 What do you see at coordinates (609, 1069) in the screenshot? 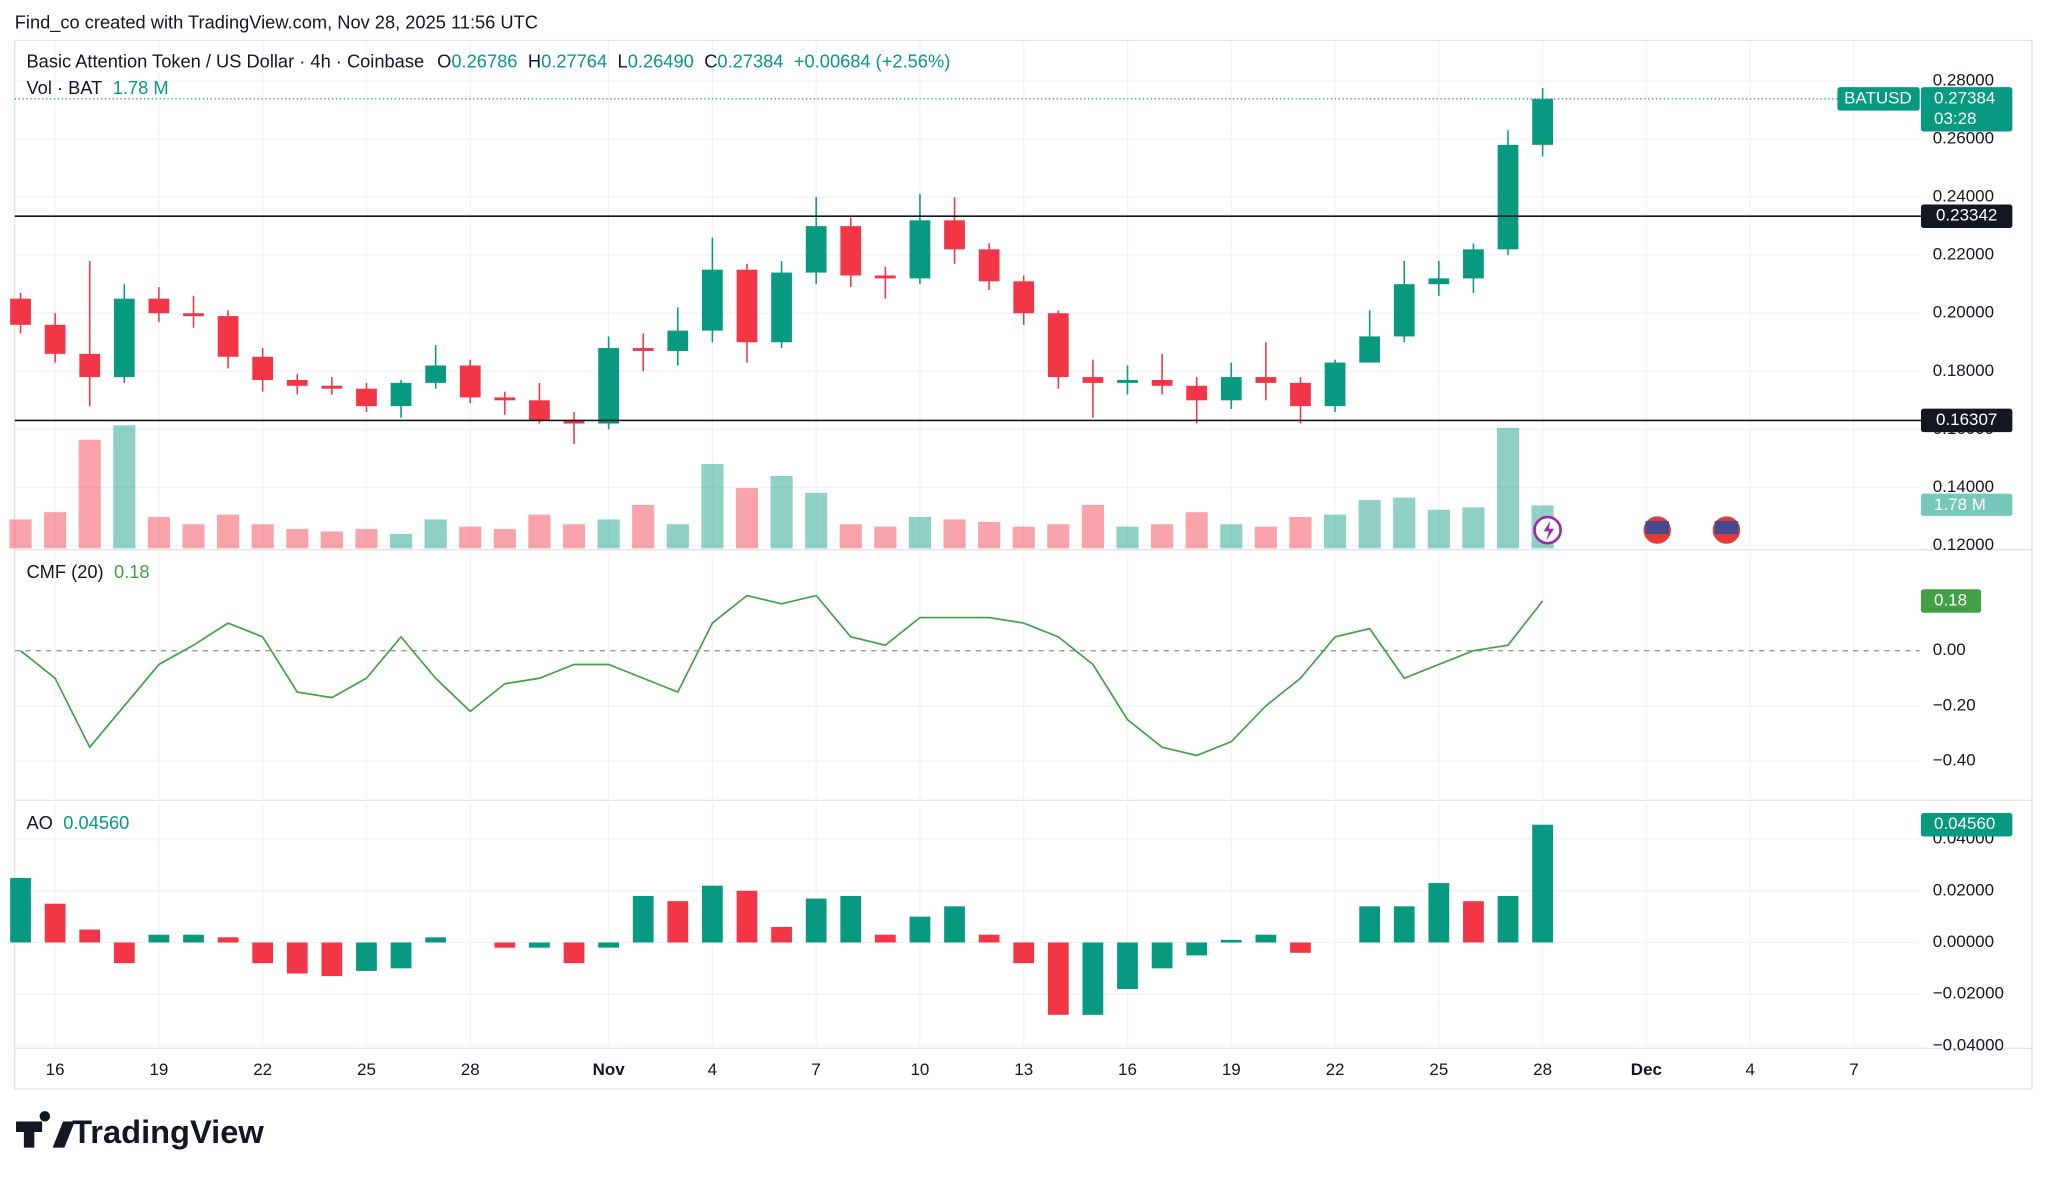
I see `x-tick-label: Nov` at bounding box center [609, 1069].